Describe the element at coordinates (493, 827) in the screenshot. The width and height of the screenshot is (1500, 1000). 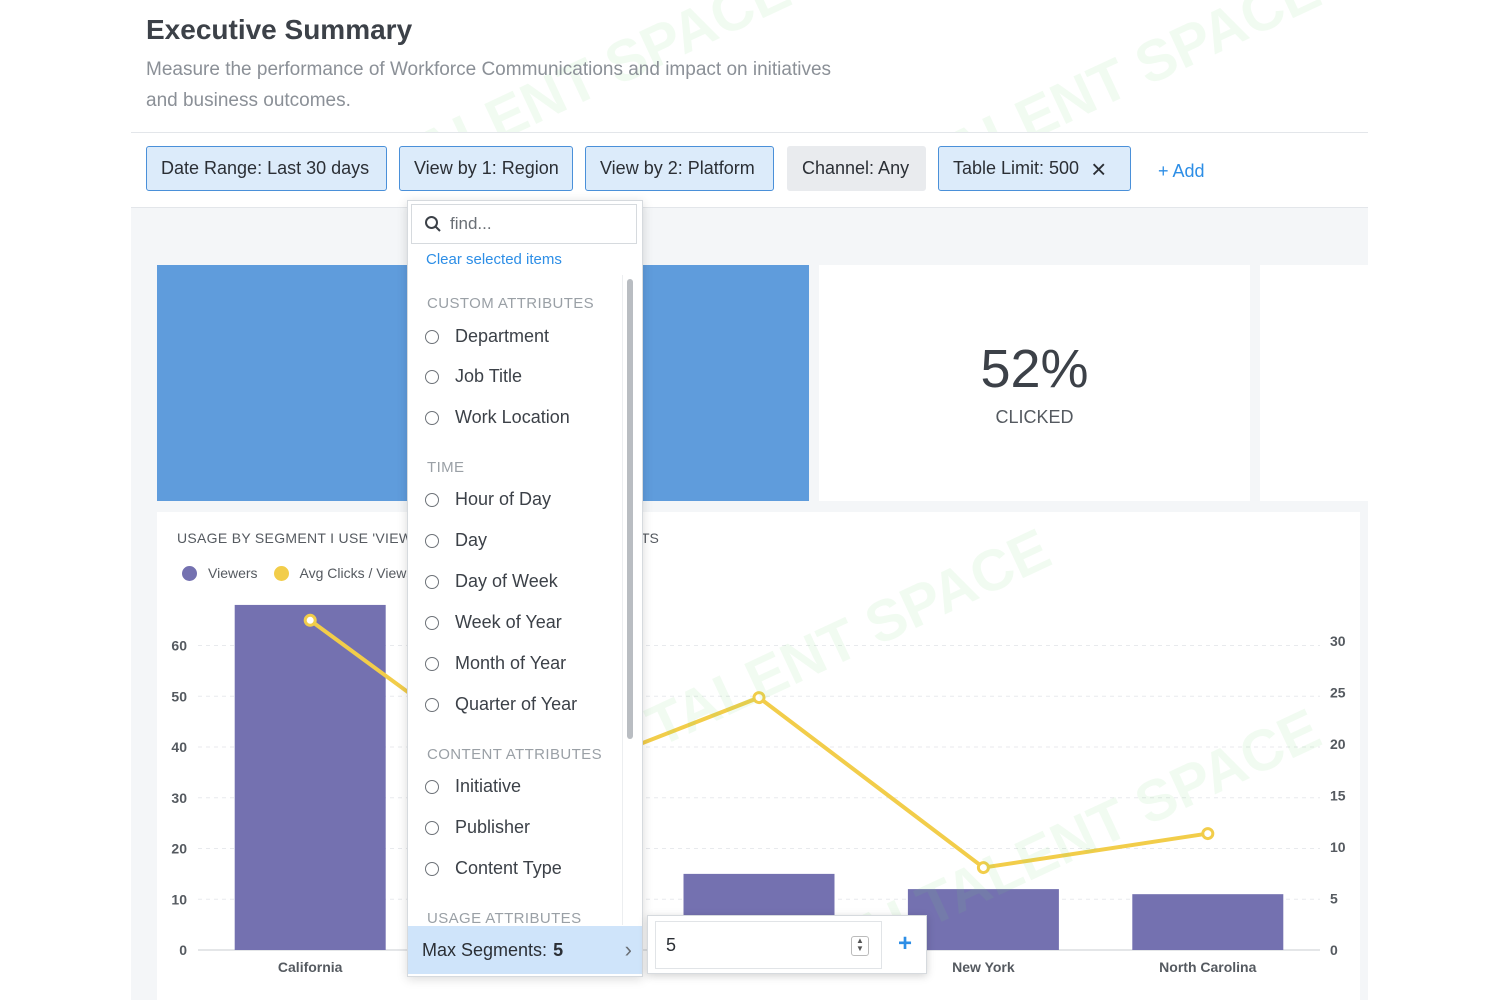
I see `option-label: Publisher` at that location.